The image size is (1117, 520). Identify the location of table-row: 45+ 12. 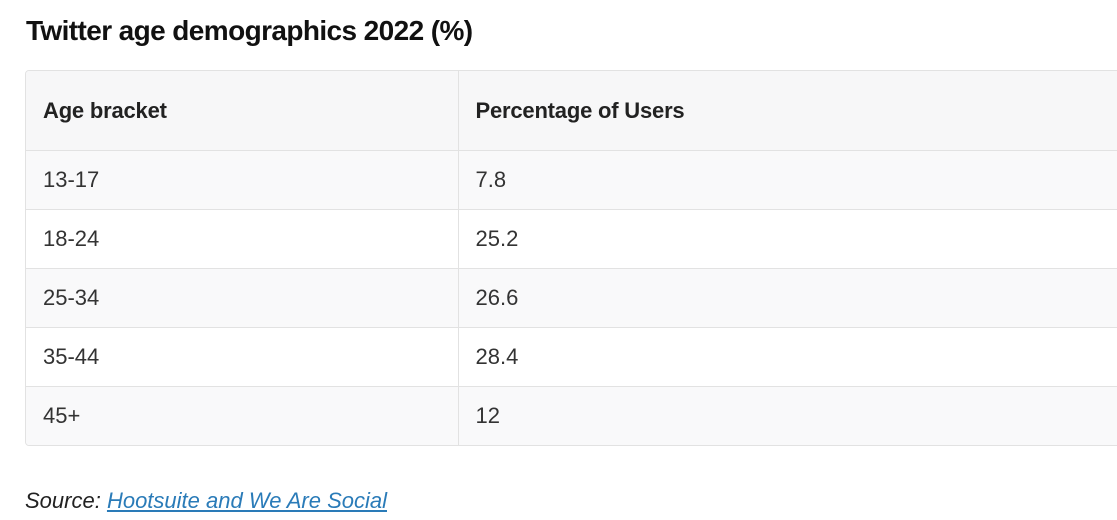
(571, 415).